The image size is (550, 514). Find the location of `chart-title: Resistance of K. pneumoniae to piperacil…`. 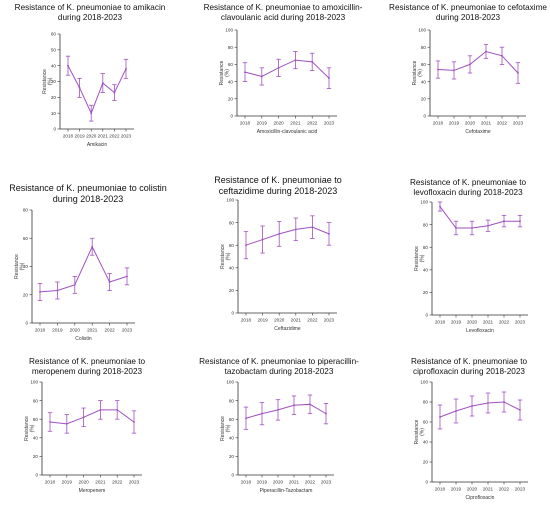

chart-title: Resistance of K. pneumoniae to piperacil… is located at coordinates (279, 366).